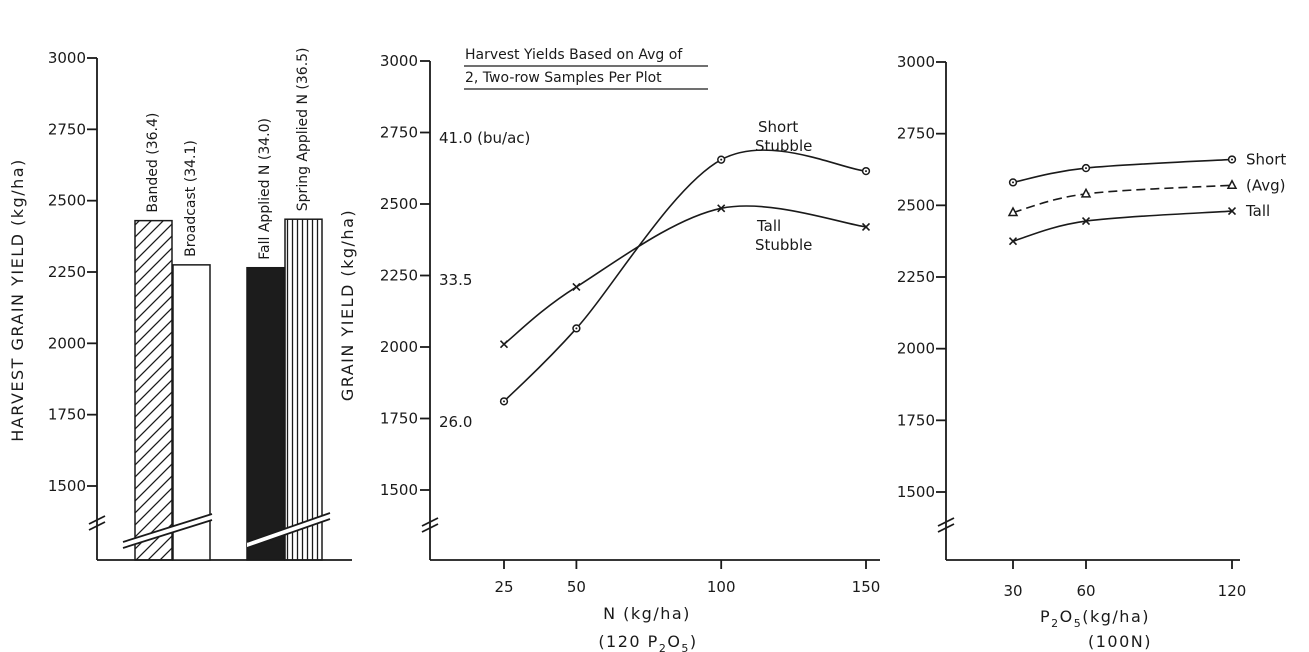 The height and width of the screenshot is (652, 1309). I want to click on svg-text: HARVEST GRAIN YIELD (kg/ha), so click(17, 300).